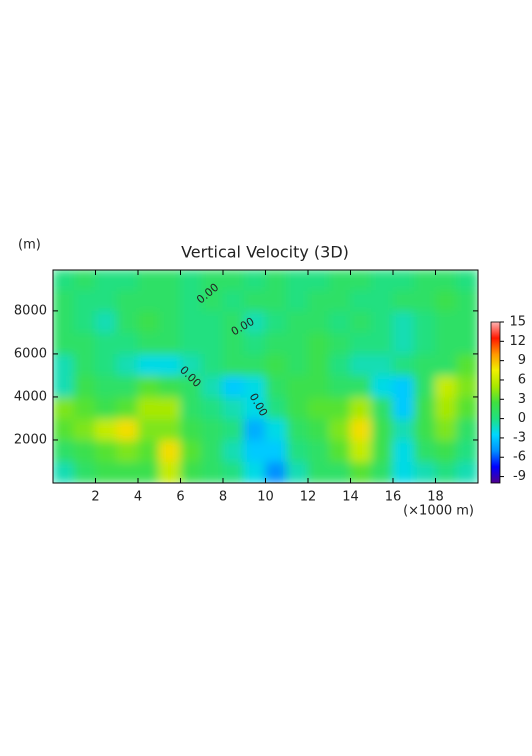  Describe the element at coordinates (265, 497) in the screenshot. I see `x-tick-label: 10` at that location.